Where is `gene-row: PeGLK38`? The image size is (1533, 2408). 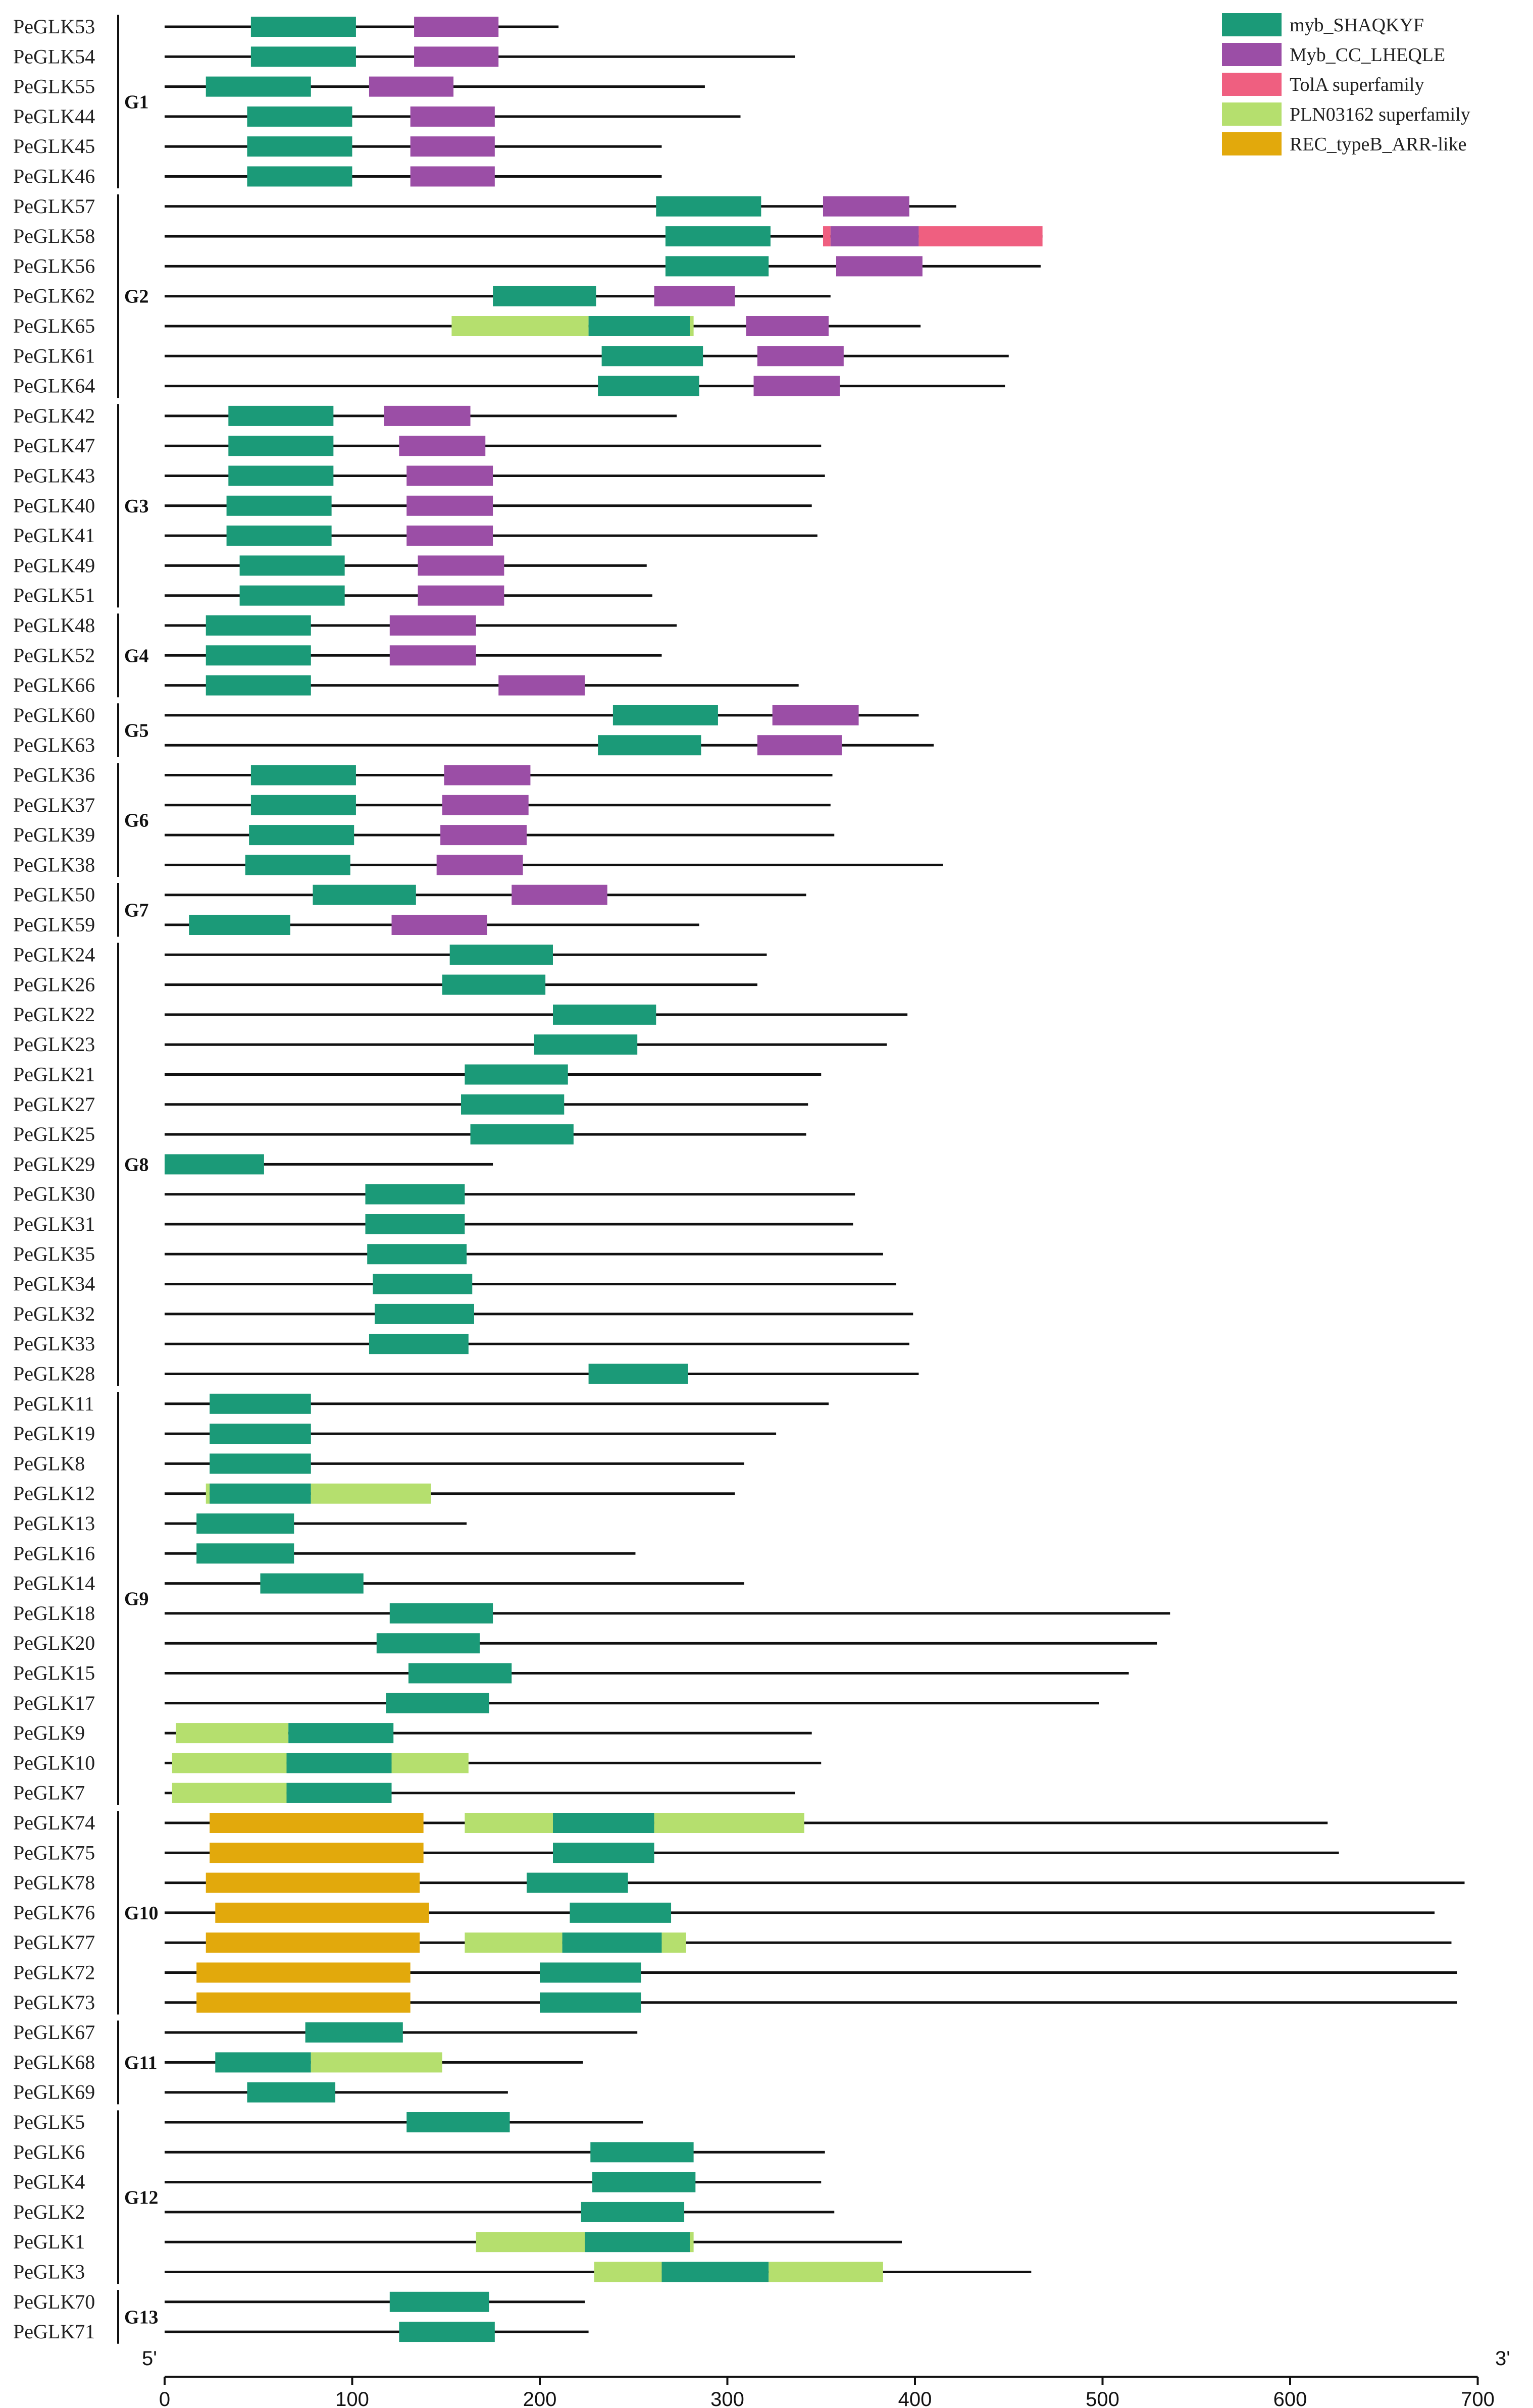 gene-row: PeGLK38 is located at coordinates (478, 864).